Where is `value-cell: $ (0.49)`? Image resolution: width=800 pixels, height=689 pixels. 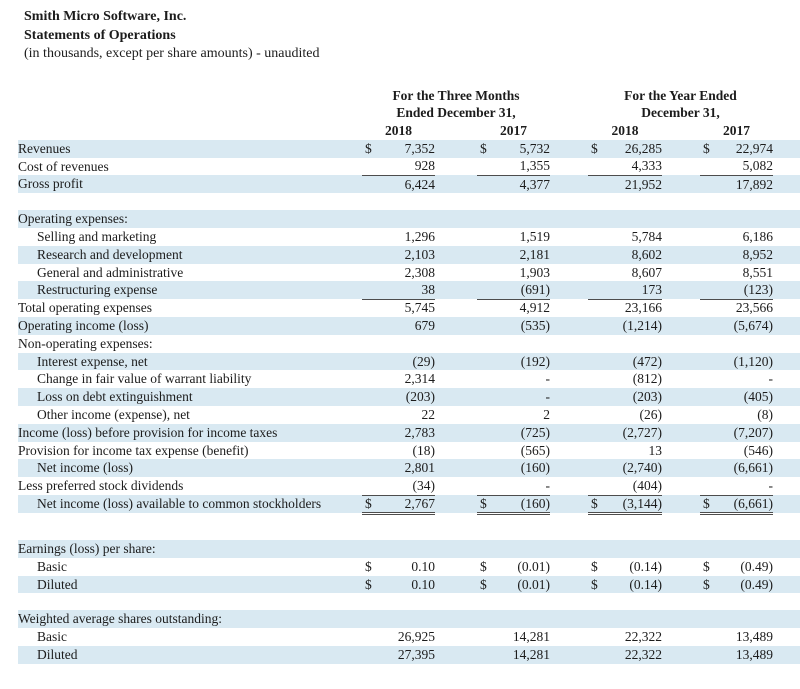
value-cell: $ (0.49) is located at coordinates (736, 567).